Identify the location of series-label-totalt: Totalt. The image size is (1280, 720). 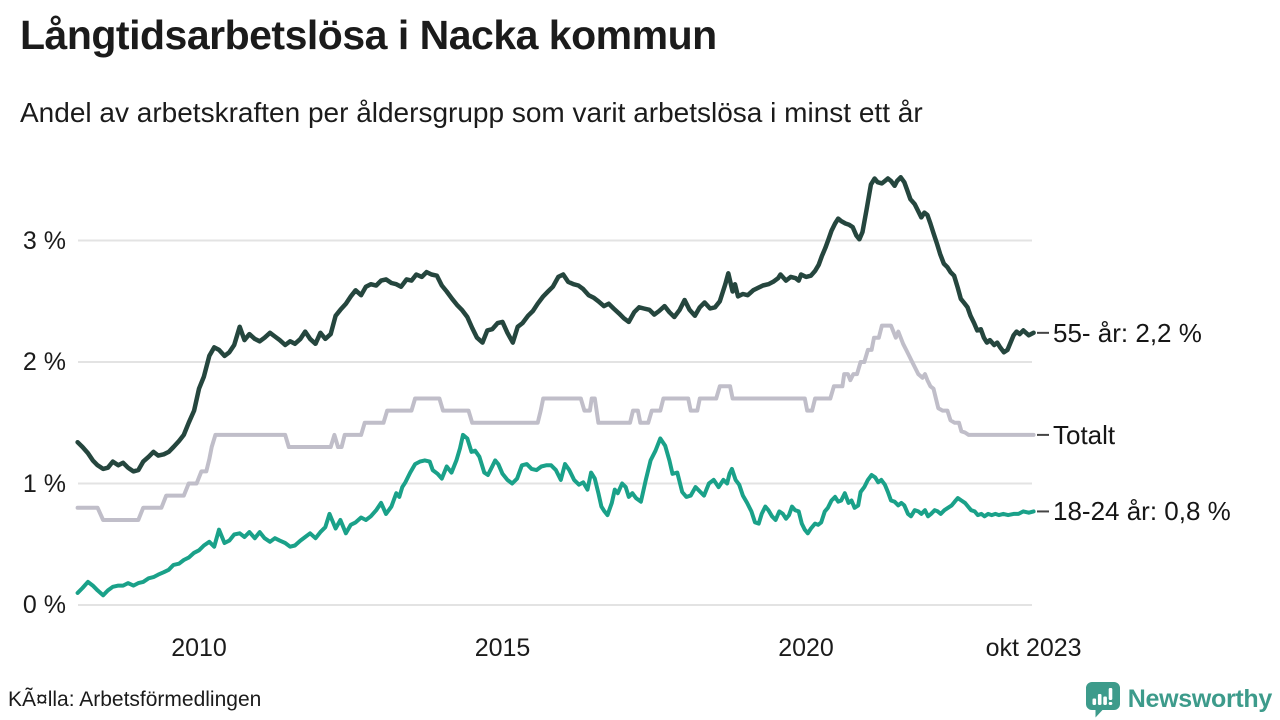
(1084, 434).